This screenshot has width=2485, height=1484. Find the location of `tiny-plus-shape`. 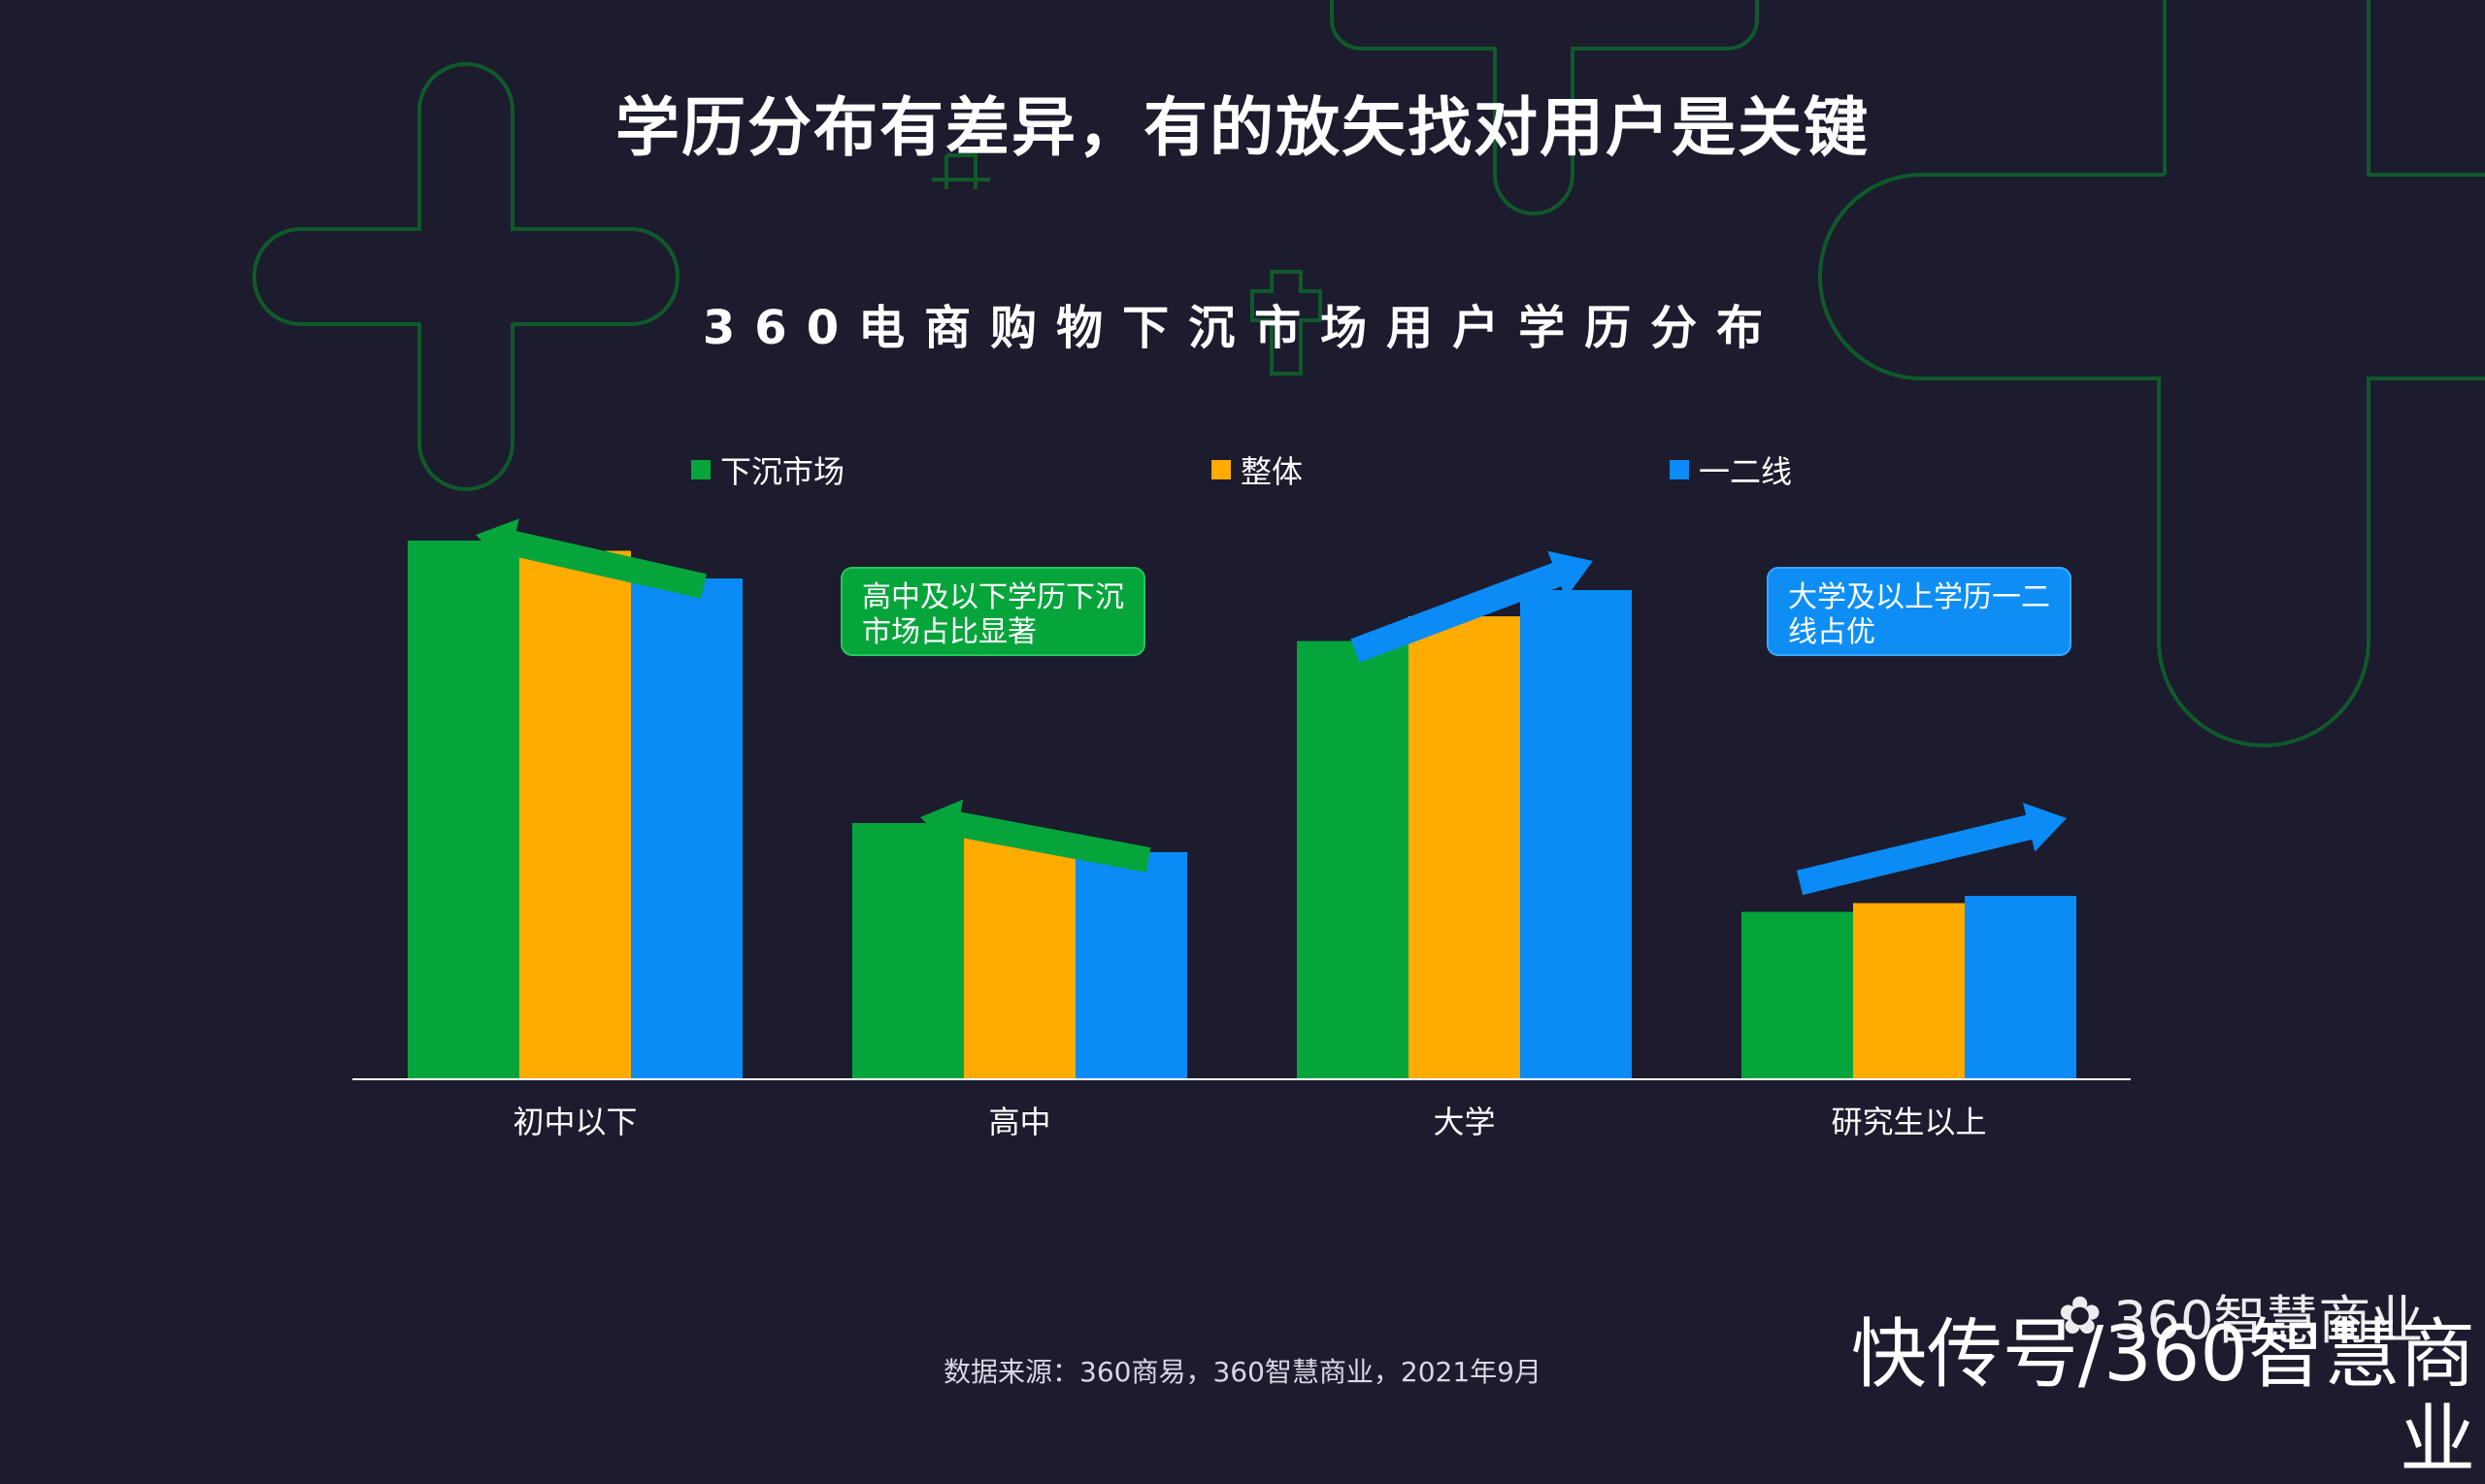

tiny-plus-shape is located at coordinates (1286, 323).